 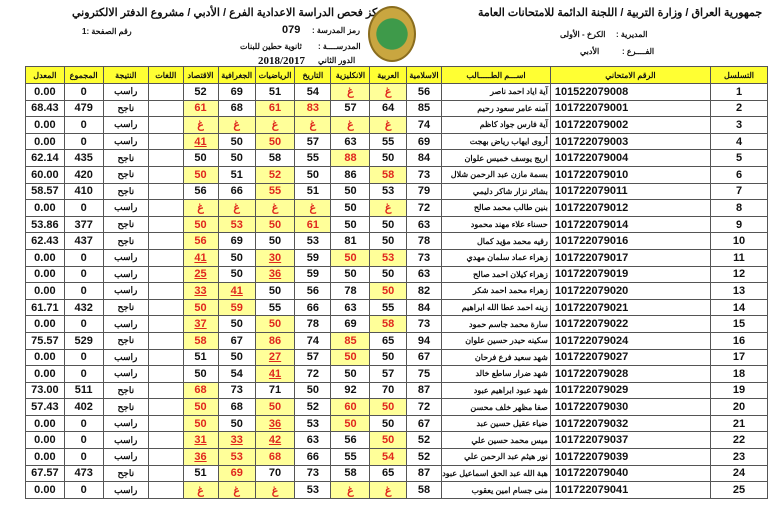 I want to click on student-name-cell: زهراء كيلان احمد صالح, so click(x=496, y=274).